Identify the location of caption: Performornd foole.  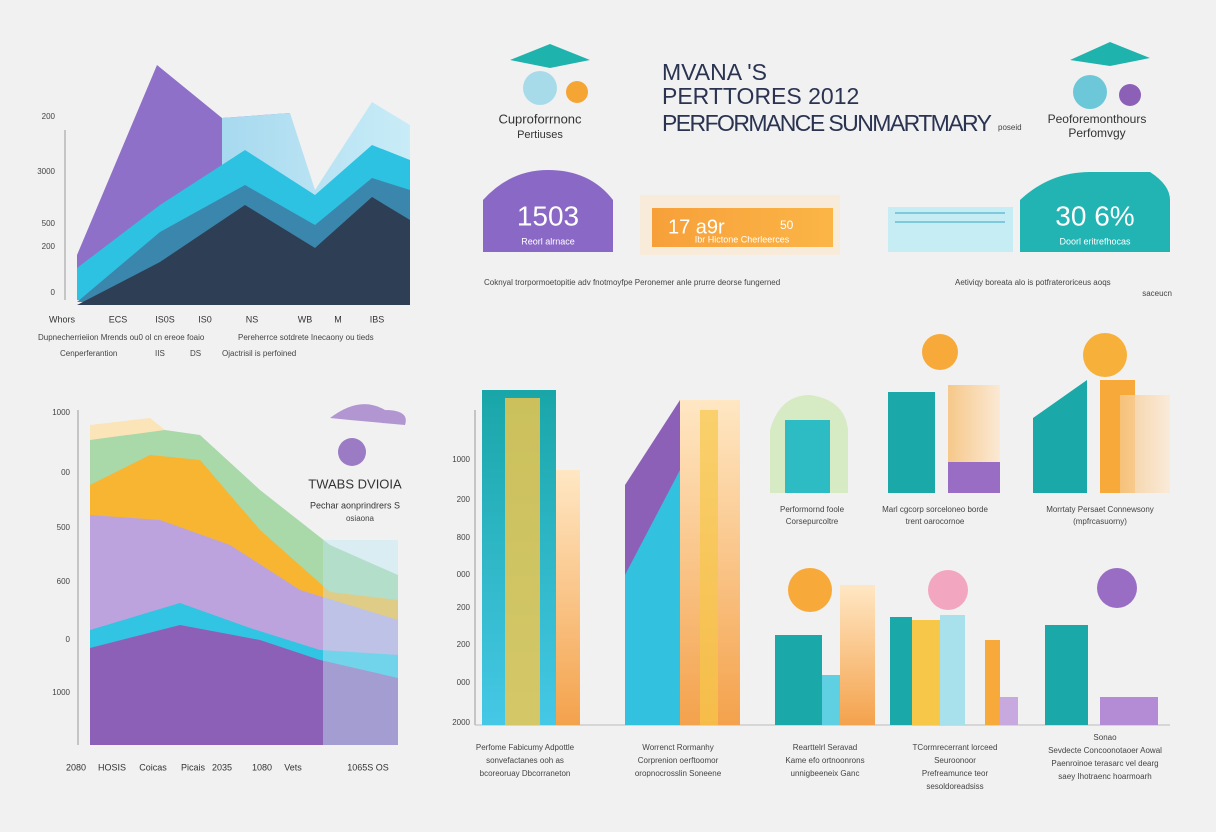
(812, 509).